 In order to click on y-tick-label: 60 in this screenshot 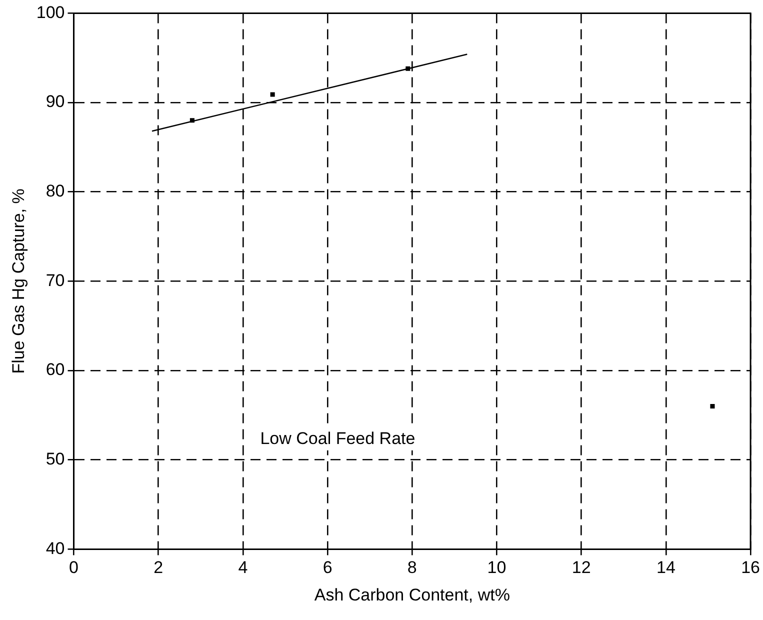, I will do `click(55, 370)`.